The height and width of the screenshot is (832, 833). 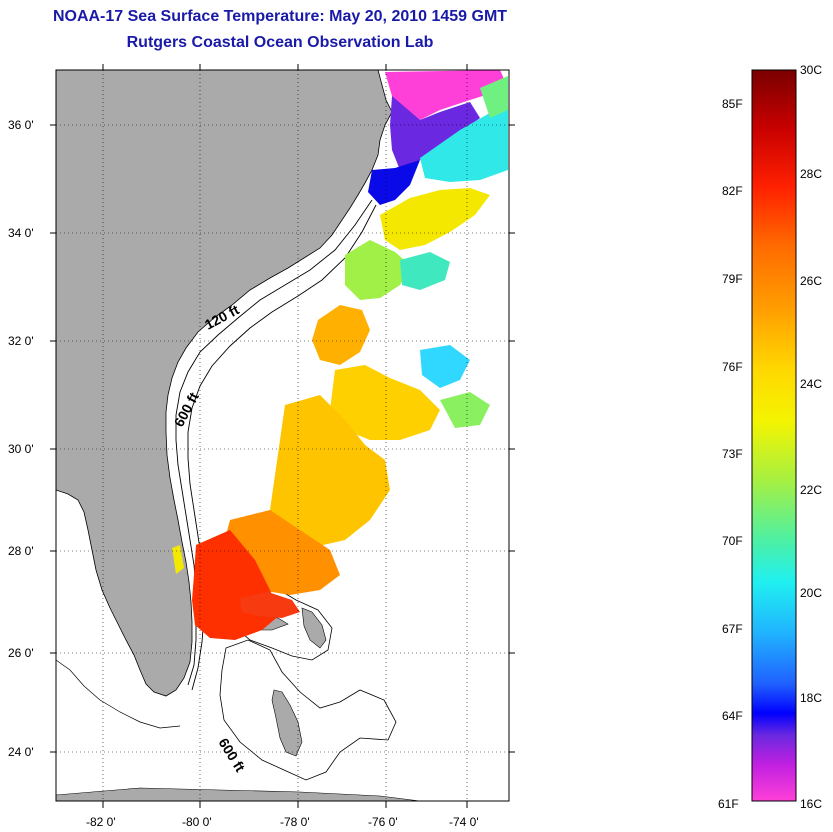 I want to click on cb-c-30: 30C, so click(x=811, y=70).